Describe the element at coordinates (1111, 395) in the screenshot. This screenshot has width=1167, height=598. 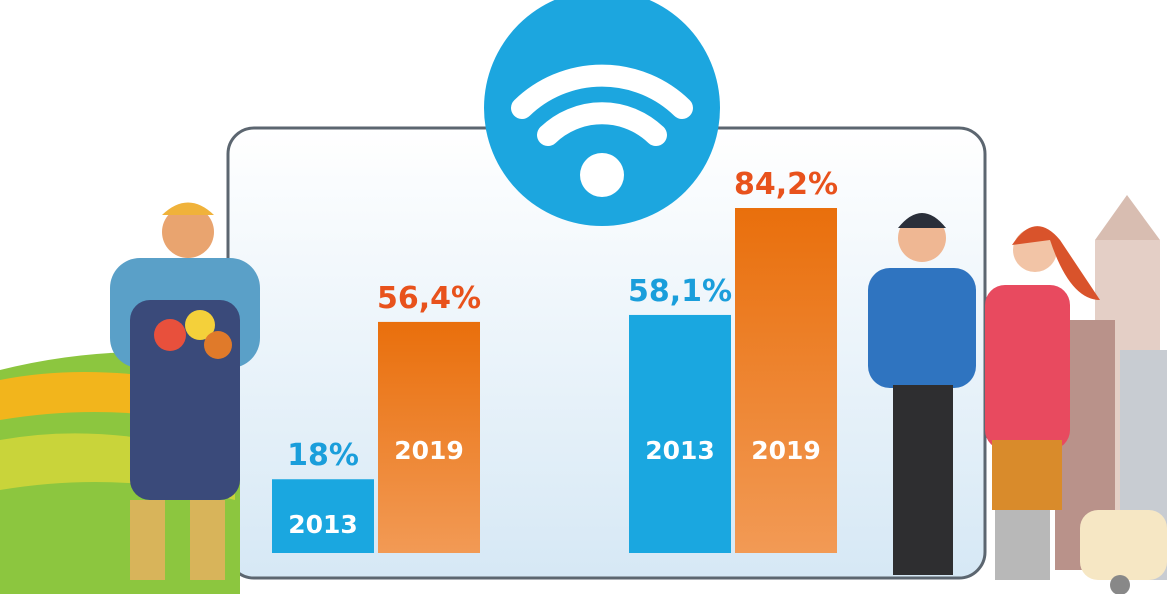
I see `city-decor` at that location.